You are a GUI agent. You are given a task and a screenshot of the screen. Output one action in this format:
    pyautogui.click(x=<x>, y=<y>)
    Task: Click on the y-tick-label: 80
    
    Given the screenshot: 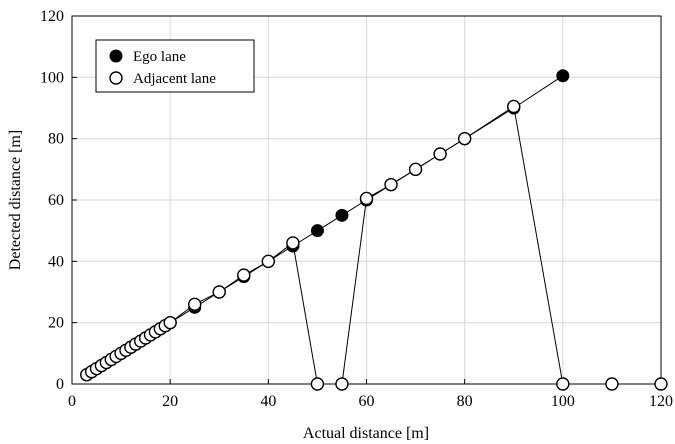 What is the action you would take?
    pyautogui.click(x=56, y=139)
    